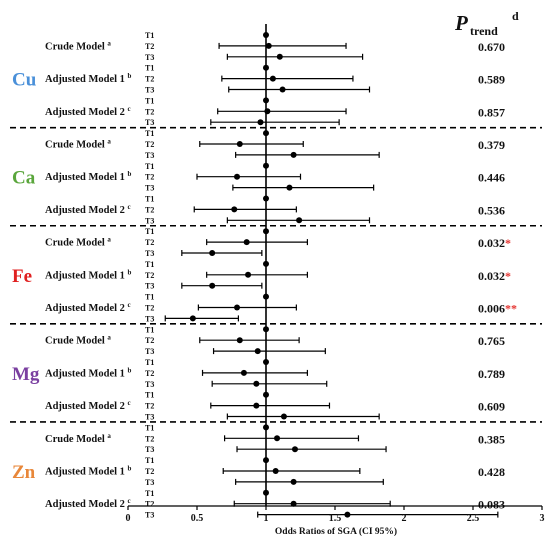  I want to click on p-value: 0.857, so click(491, 112).